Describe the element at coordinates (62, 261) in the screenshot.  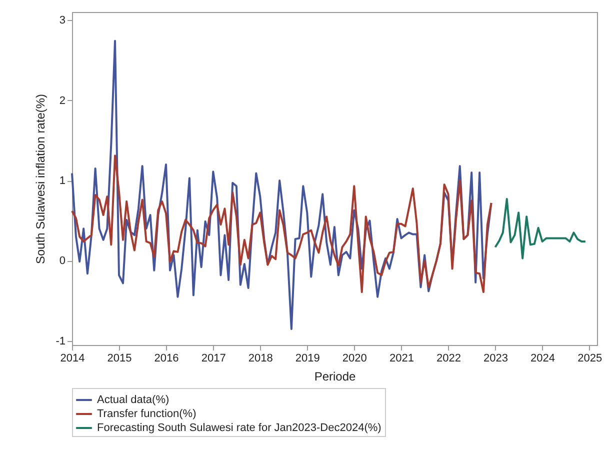
I see `y-tick-label: 0` at that location.